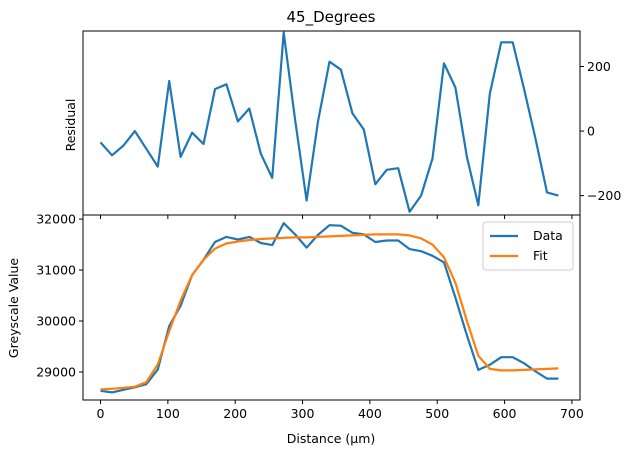 Image resolution: width=636 pixels, height=458 pixels. I want to click on profile-y-tick-label: 32000, so click(56, 219).